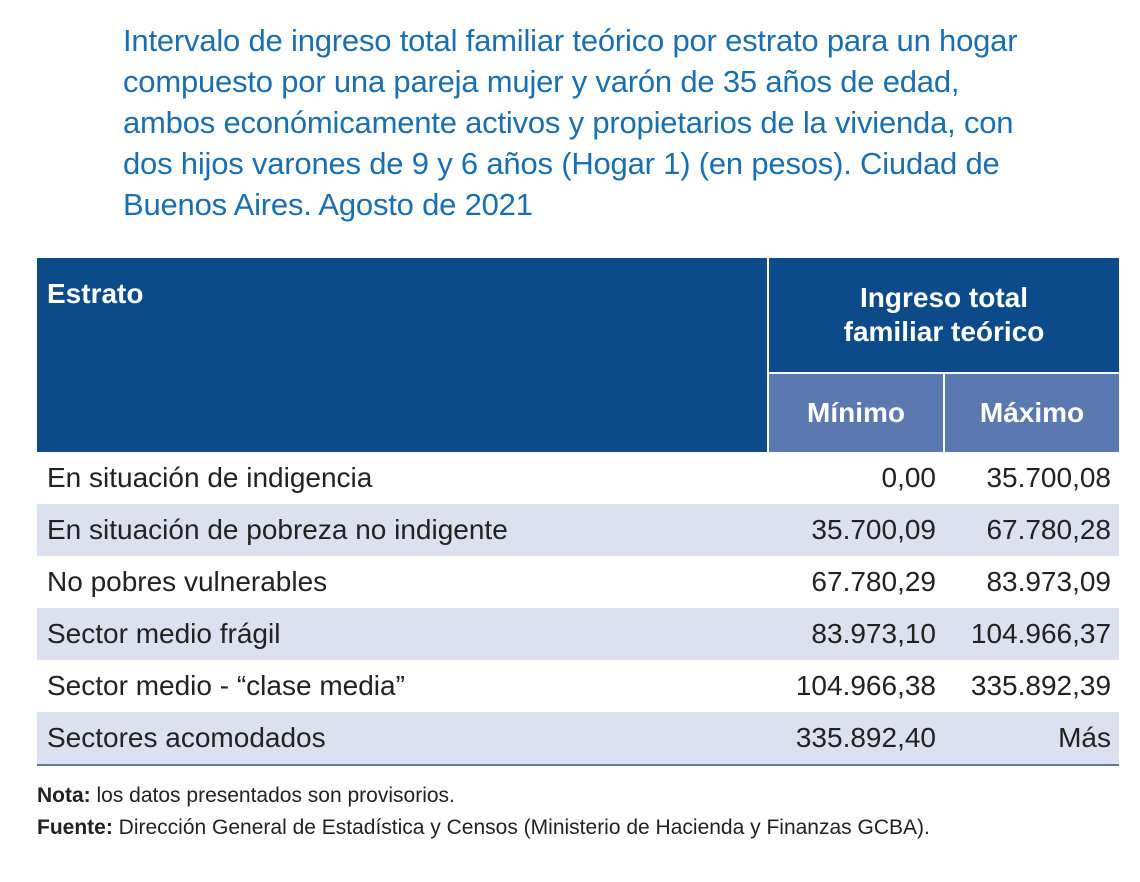 This screenshot has width=1140, height=882. What do you see at coordinates (856, 530) in the screenshot?
I see `cell-minimo: 35.700,09` at bounding box center [856, 530].